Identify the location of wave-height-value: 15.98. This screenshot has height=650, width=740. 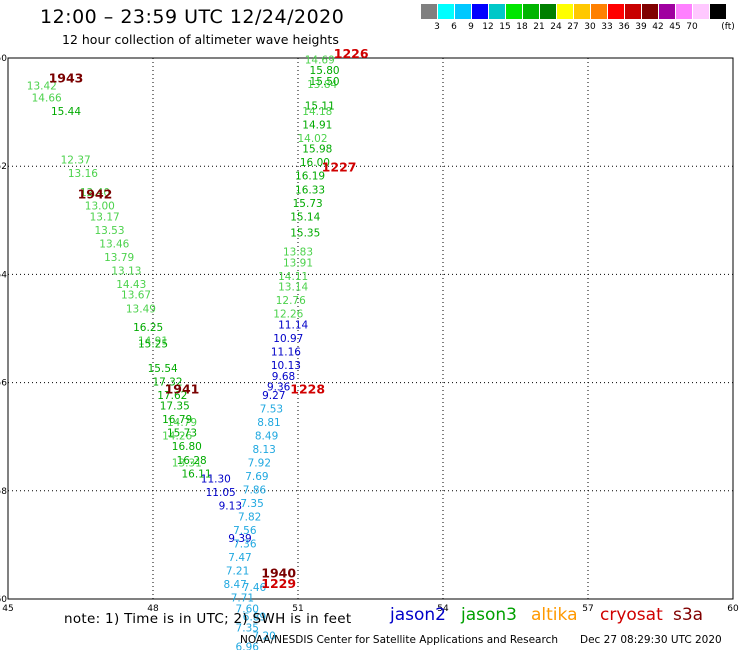
(317, 150).